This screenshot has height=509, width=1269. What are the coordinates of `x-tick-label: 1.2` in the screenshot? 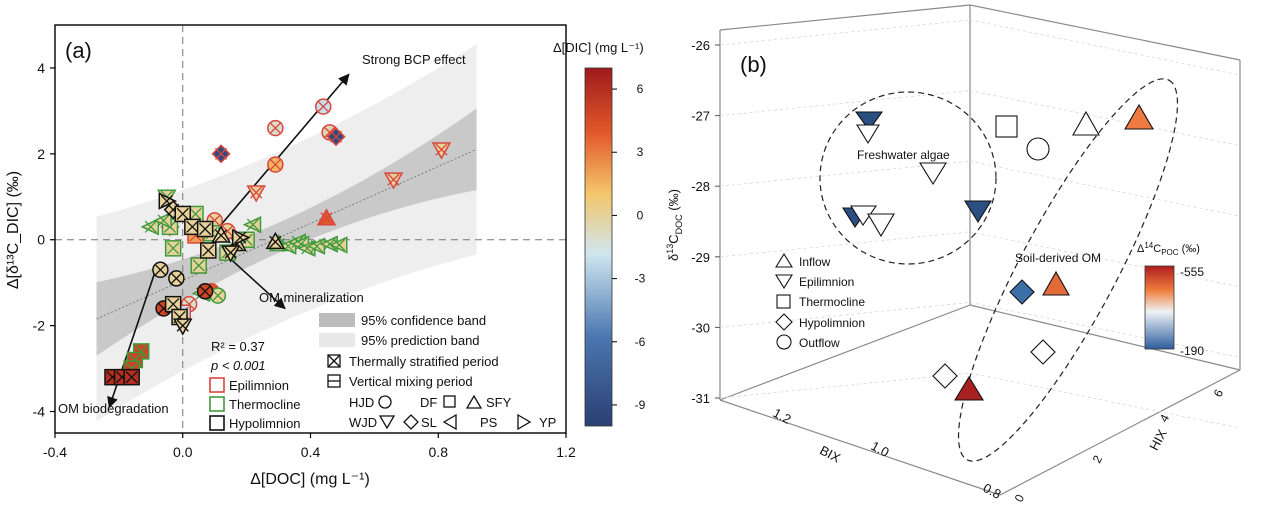 It's located at (566, 452).